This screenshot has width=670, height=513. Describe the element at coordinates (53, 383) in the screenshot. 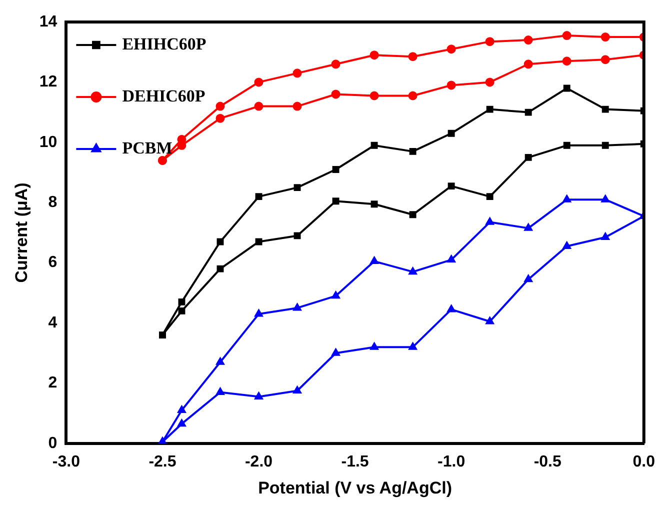

I see `y-tick-label: 2` at that location.